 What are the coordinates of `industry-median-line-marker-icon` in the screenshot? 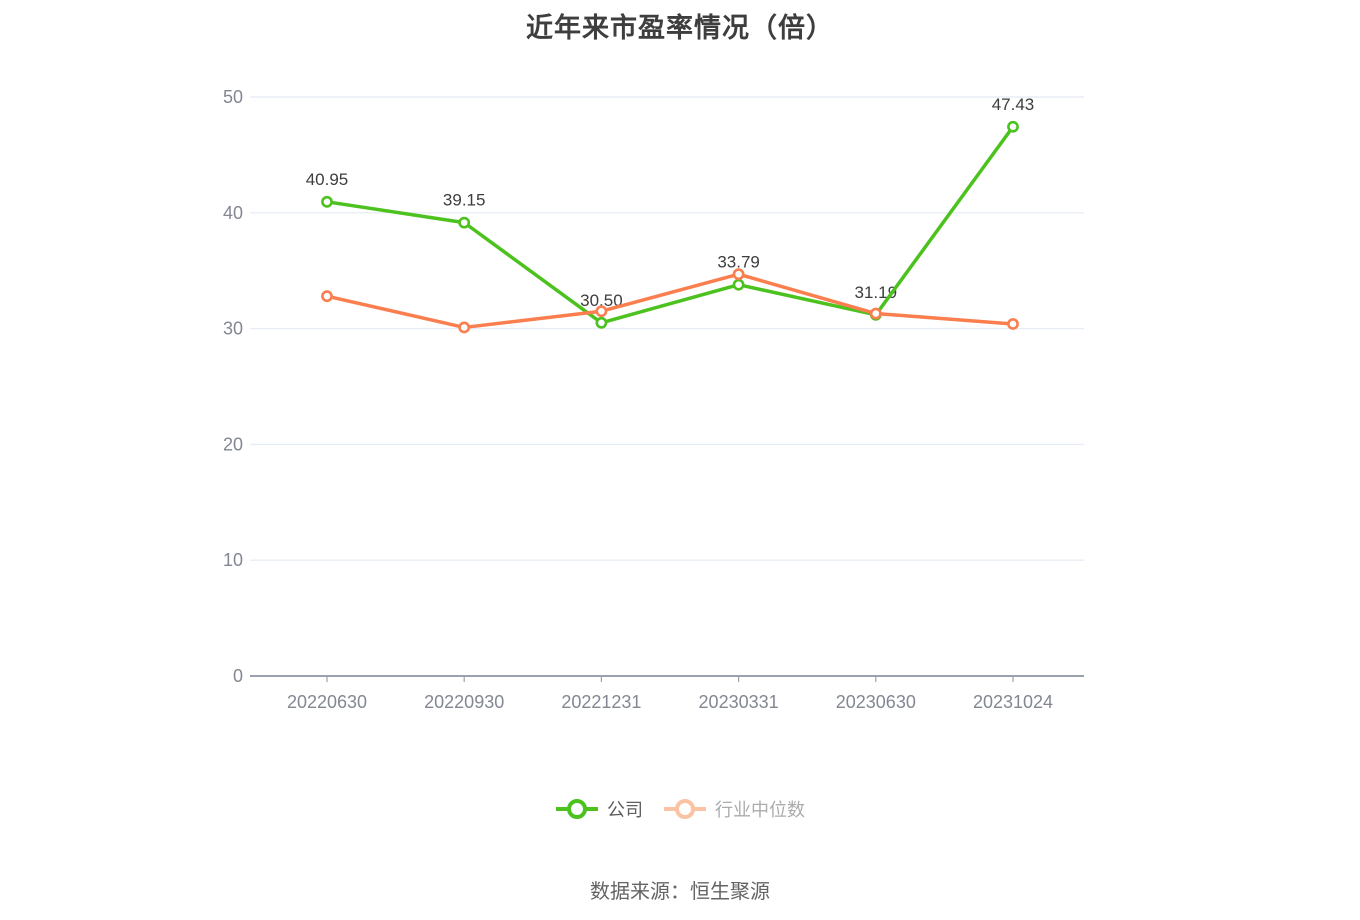 It's located at (685, 809).